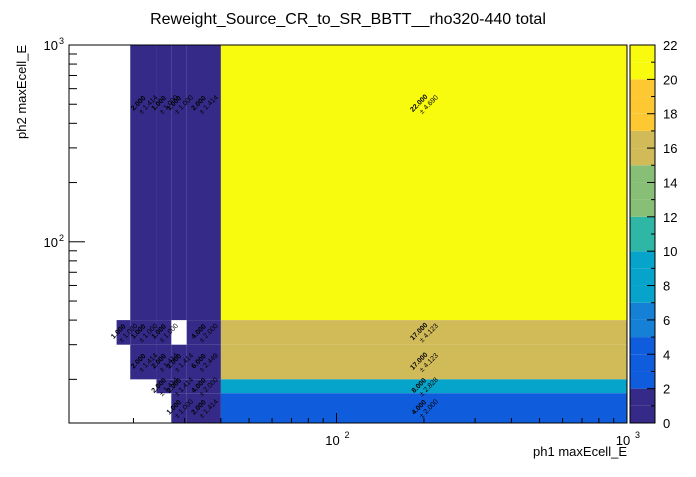 This screenshot has height=477, width=696. What do you see at coordinates (61, 41) in the screenshot?
I see `y-tick-exponent: 3` at bounding box center [61, 41].